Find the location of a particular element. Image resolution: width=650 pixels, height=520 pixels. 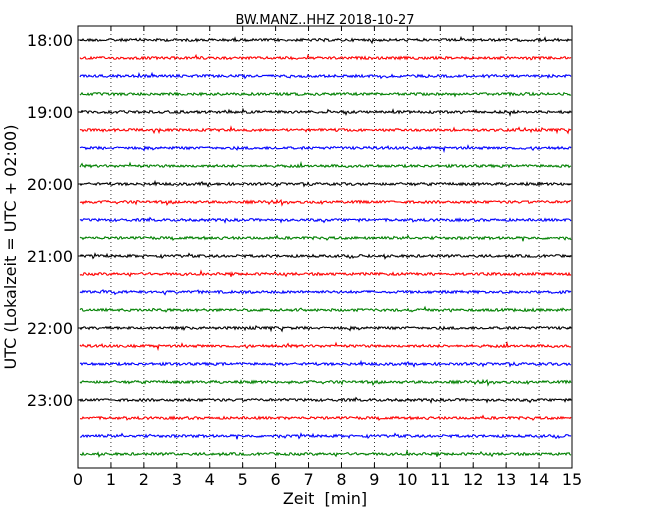

x-tick-label: 12 is located at coordinates (473, 479).